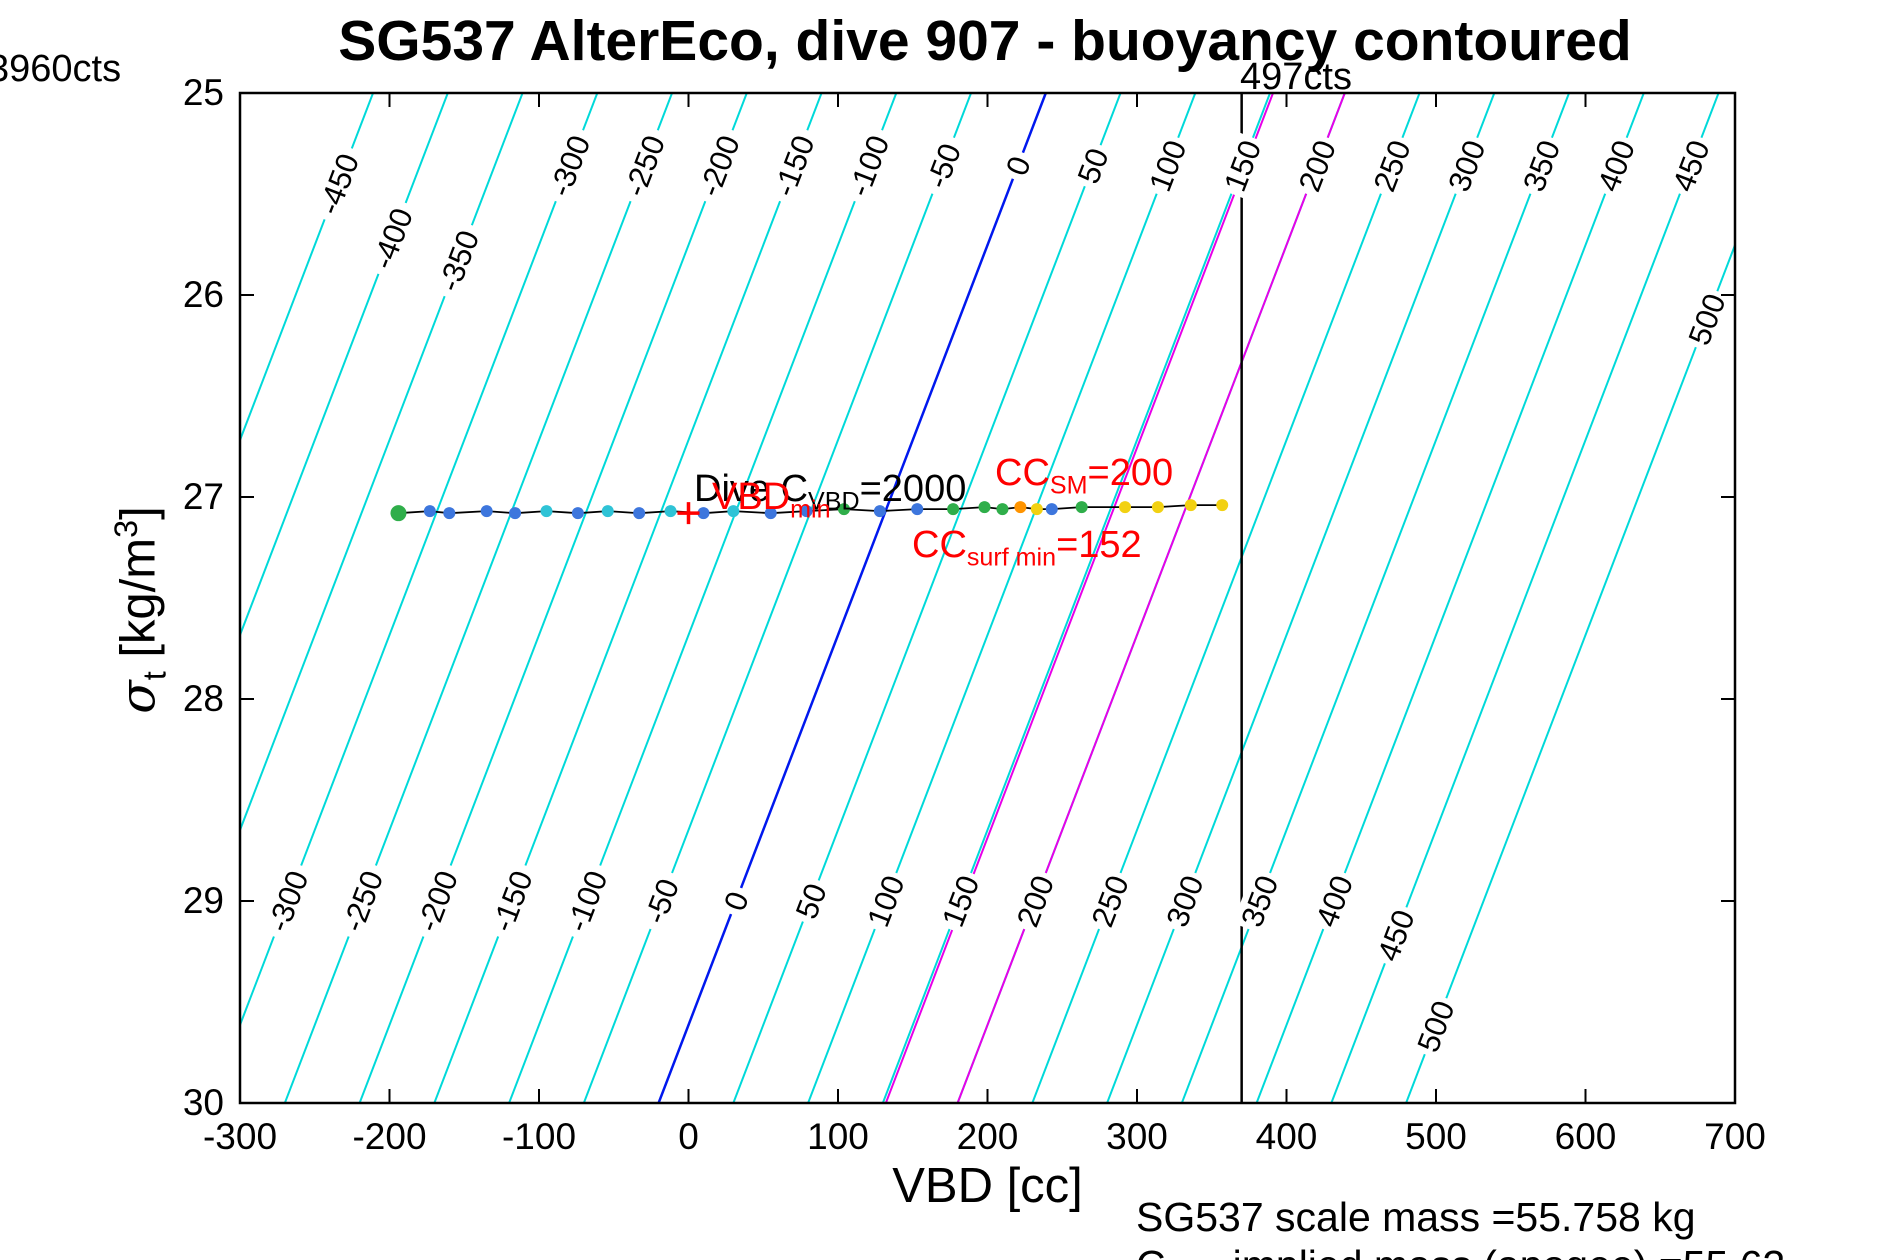 The height and width of the screenshot is (1260, 1890). I want to click on contour-label: -400, so click(392, 238).